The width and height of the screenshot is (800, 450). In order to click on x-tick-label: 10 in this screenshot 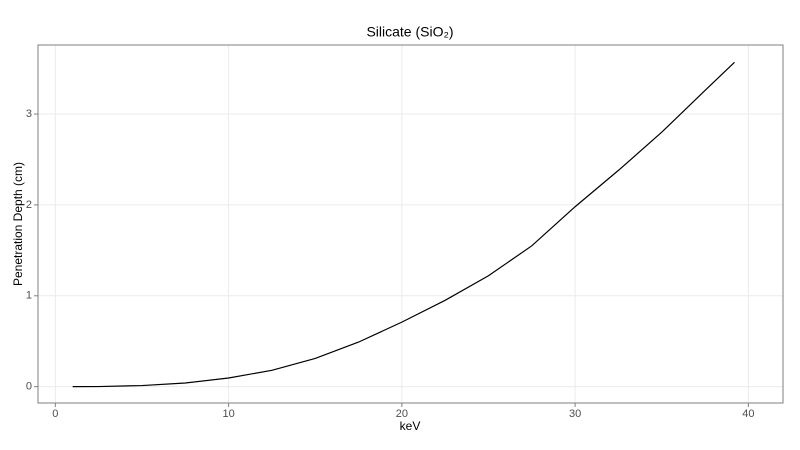, I will do `click(228, 414)`.